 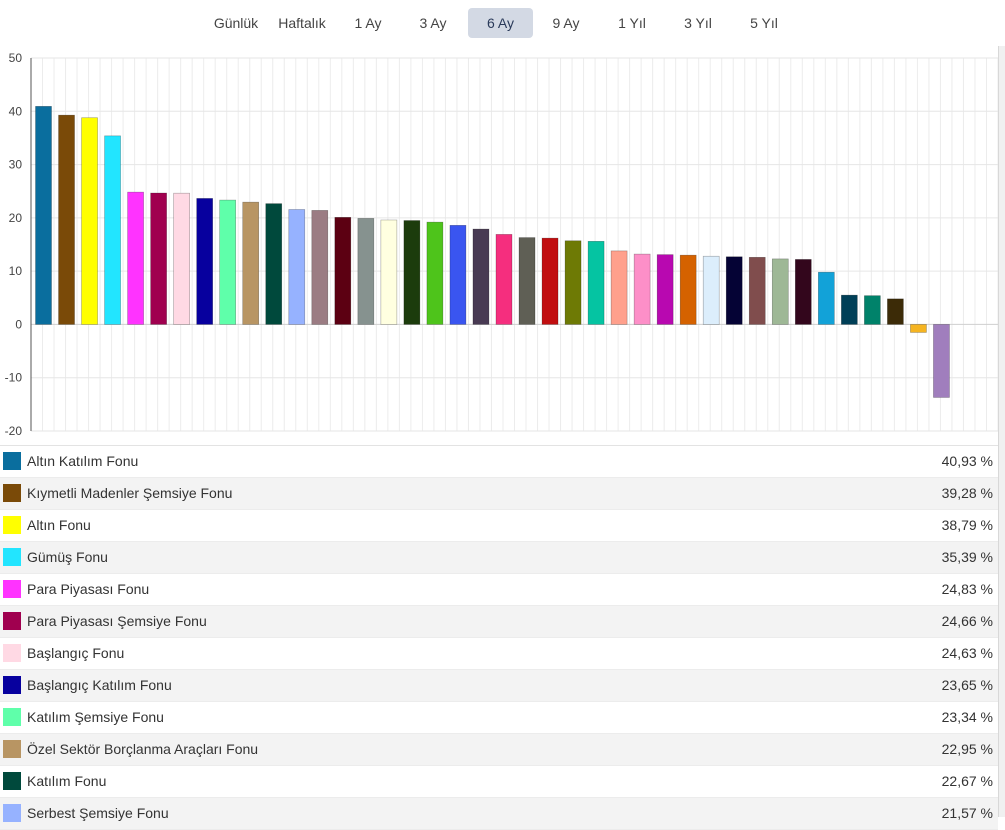 What do you see at coordinates (16, 271) in the screenshot?
I see `y-tick-label: 10` at bounding box center [16, 271].